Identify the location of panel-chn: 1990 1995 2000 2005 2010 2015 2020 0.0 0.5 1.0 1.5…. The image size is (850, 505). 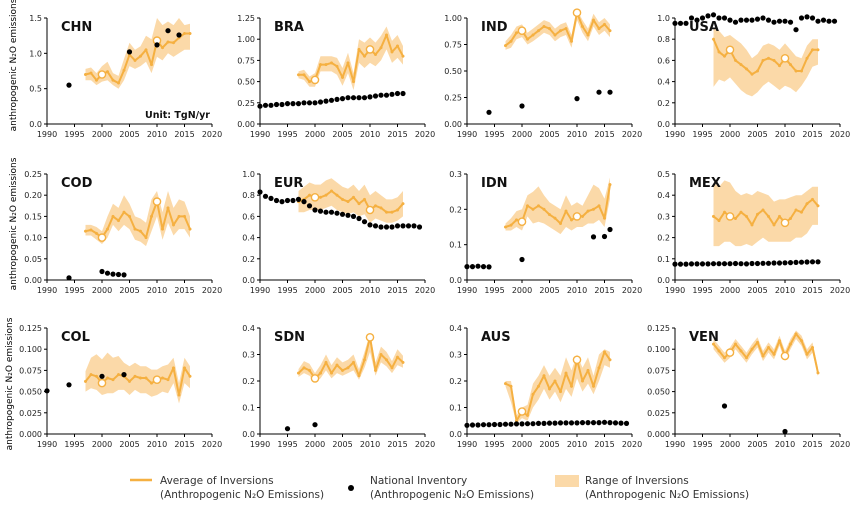
(125, 76).